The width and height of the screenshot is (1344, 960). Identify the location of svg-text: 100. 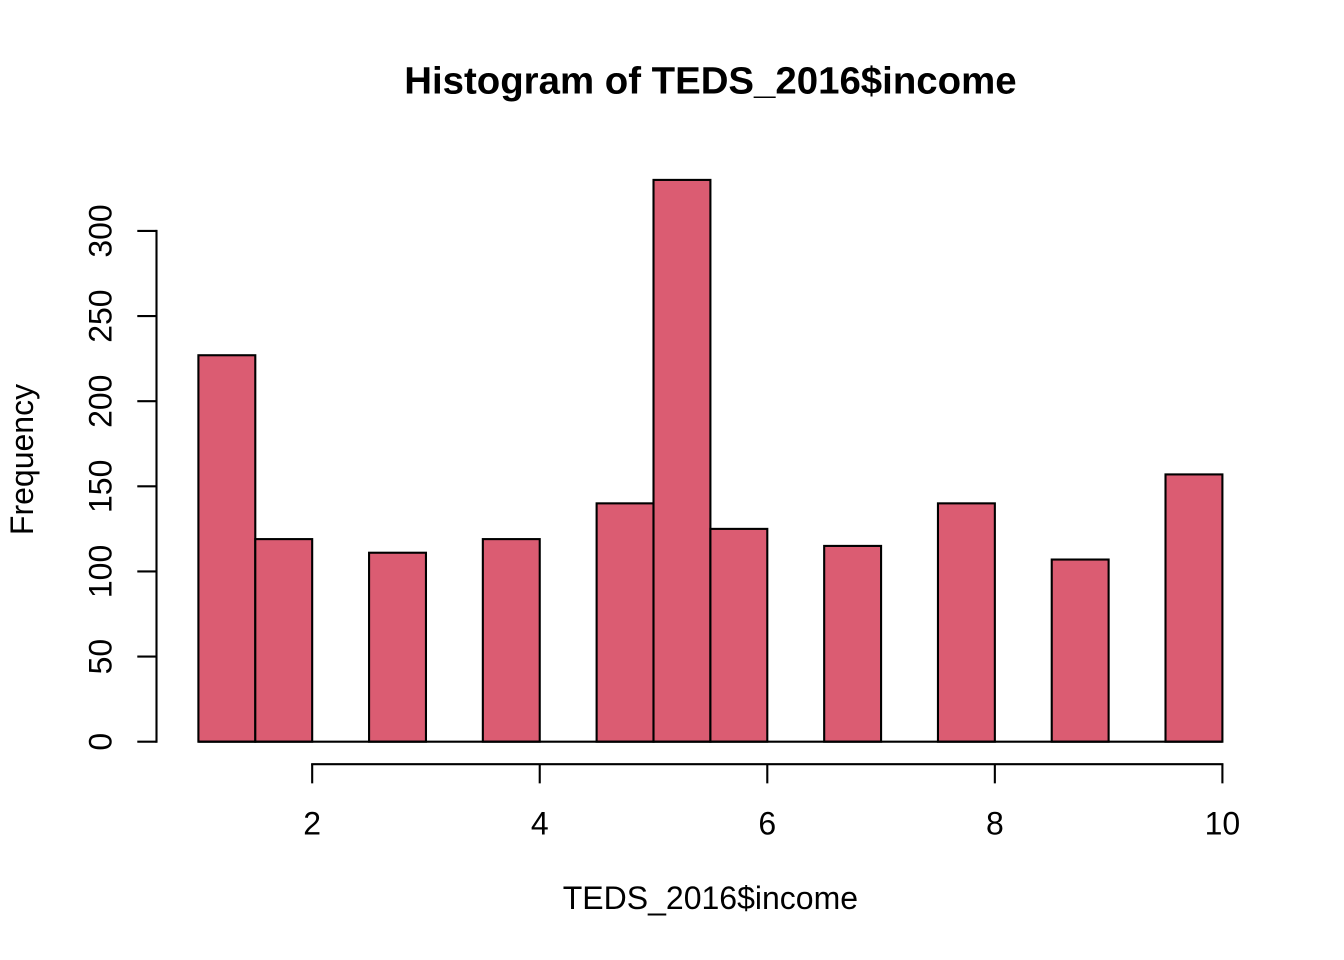
(101, 571).